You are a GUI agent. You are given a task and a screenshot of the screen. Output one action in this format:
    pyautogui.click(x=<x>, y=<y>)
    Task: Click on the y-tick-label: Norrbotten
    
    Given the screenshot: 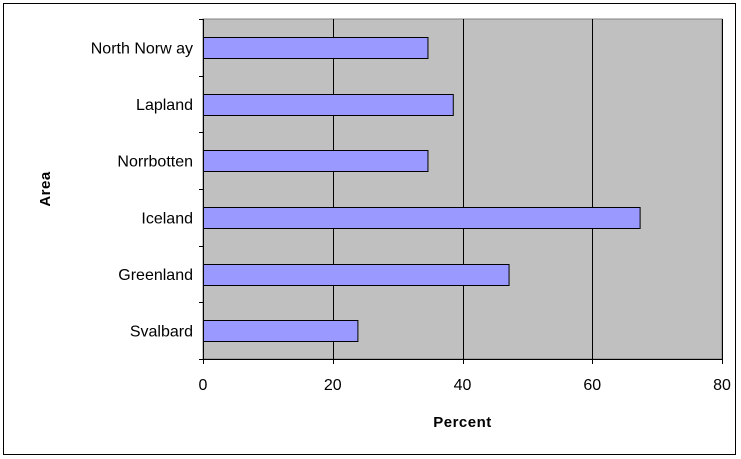 What is the action you would take?
    pyautogui.click(x=155, y=162)
    